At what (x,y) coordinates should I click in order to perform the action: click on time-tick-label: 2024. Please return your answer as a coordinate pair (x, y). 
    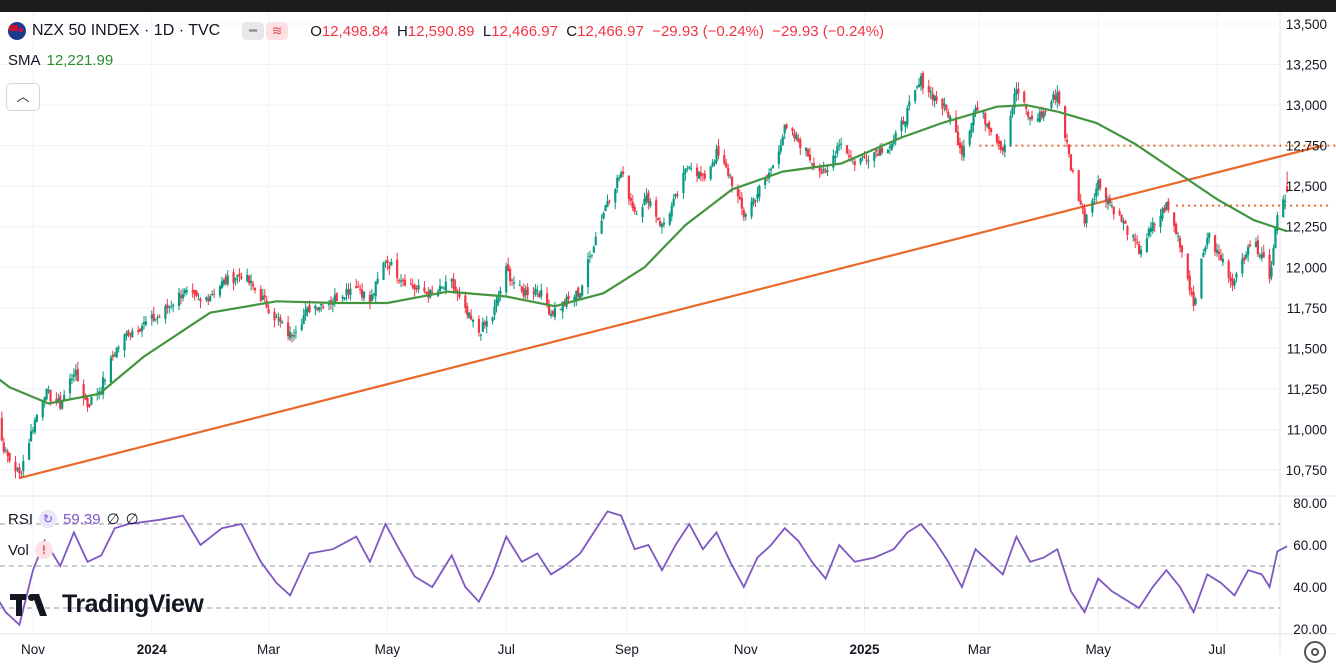
    Looking at the image, I should click on (152, 649).